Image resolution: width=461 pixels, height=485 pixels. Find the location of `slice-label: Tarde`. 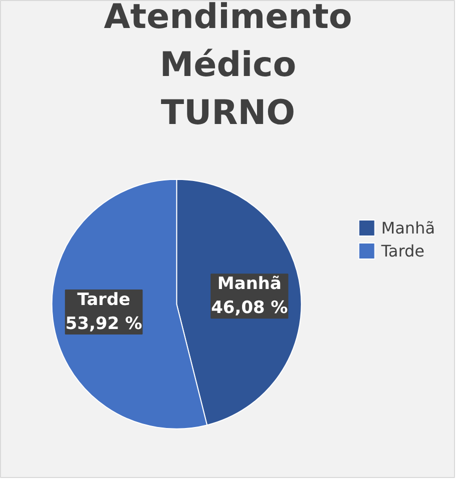

slice-label: Tarde is located at coordinates (103, 300).